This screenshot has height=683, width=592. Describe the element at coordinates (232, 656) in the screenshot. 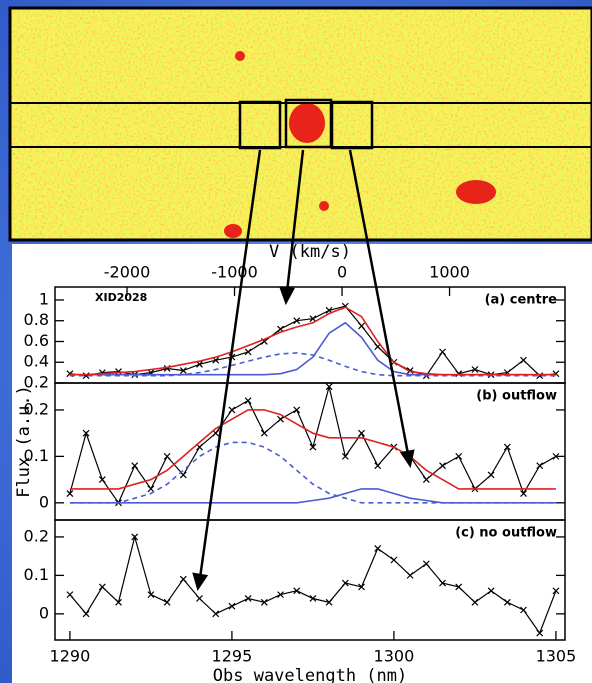

I see `x-tick-label: 1295` at that location.